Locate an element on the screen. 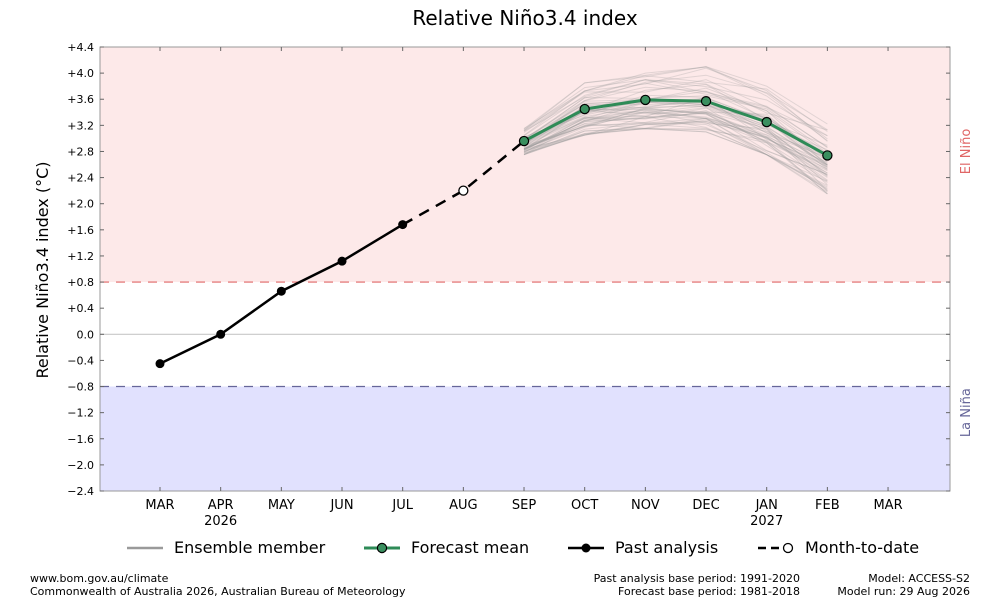  footer-model: Model: ACCESS-S2 Model run: 29 Aug 2026 is located at coordinates (885, 585).